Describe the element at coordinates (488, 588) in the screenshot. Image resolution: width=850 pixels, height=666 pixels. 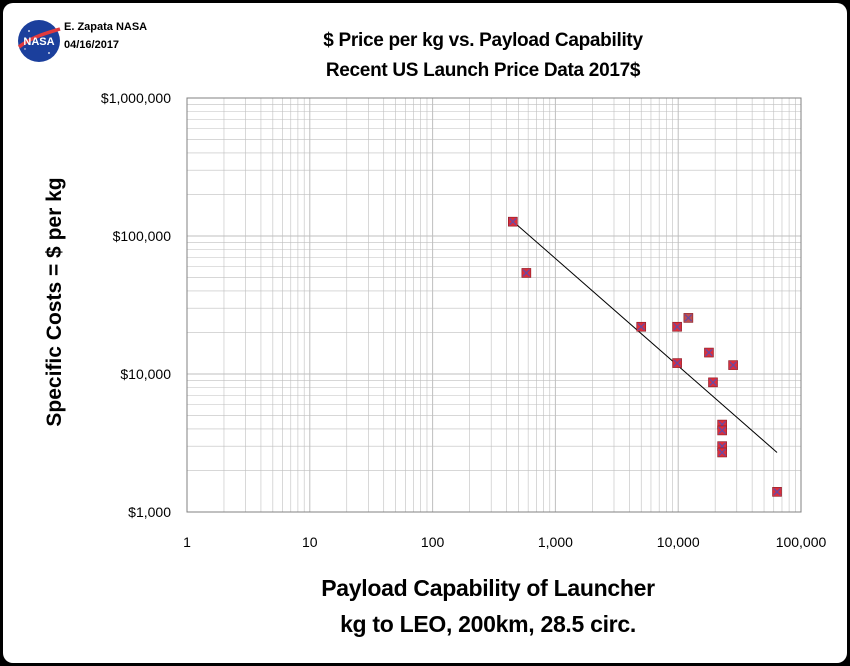
I see `x-axis-label-line1: Payload Capability of Launcher` at that location.